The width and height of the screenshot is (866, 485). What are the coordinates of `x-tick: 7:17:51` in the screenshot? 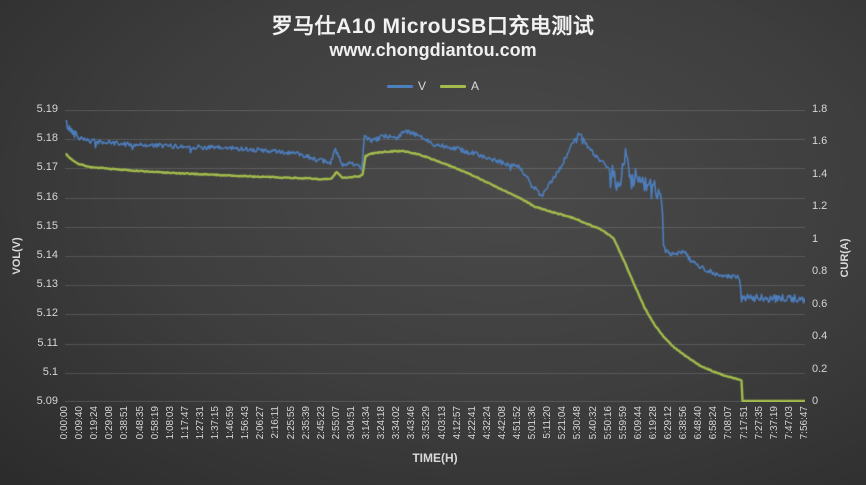 It's located at (744, 423).